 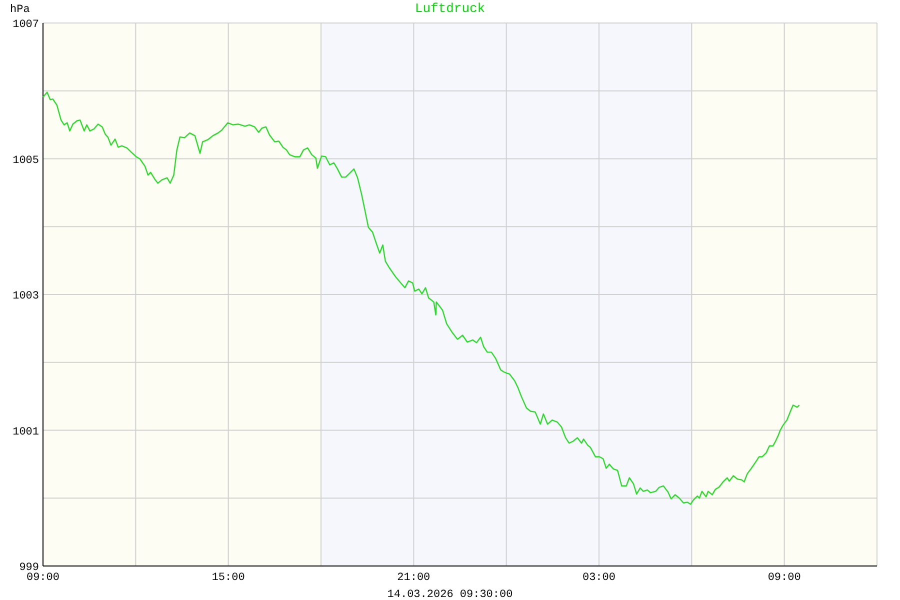 What do you see at coordinates (413, 578) in the screenshot?
I see `x-tick-label: 21:00` at bounding box center [413, 578].